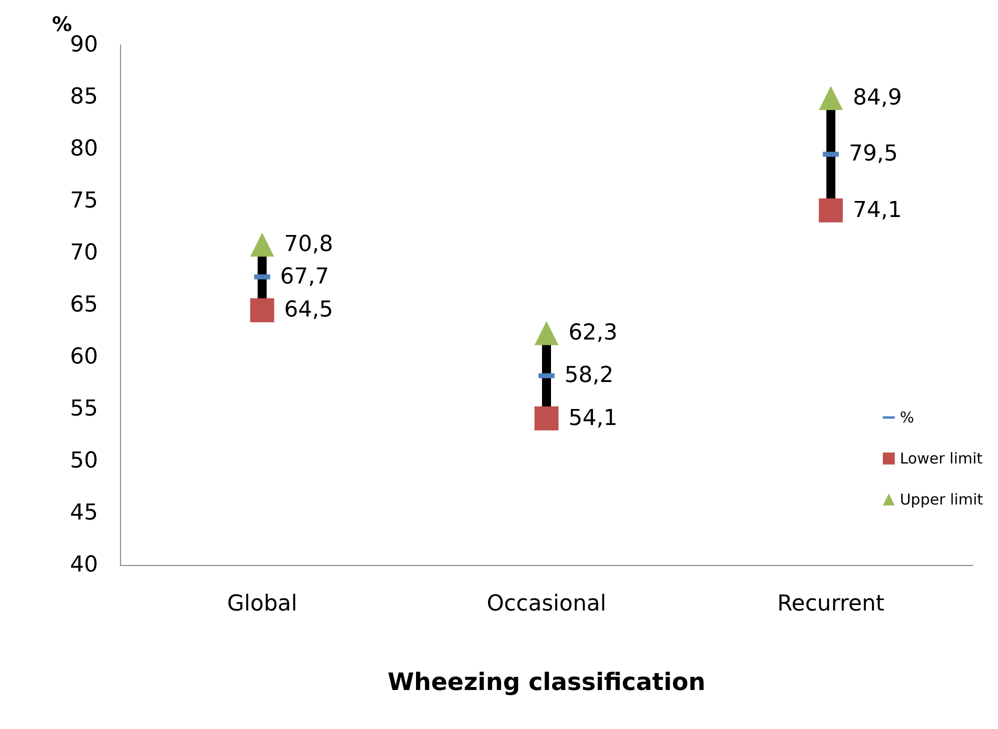  Describe the element at coordinates (941, 459) in the screenshot. I see `legend-label: Lower limit` at that location.